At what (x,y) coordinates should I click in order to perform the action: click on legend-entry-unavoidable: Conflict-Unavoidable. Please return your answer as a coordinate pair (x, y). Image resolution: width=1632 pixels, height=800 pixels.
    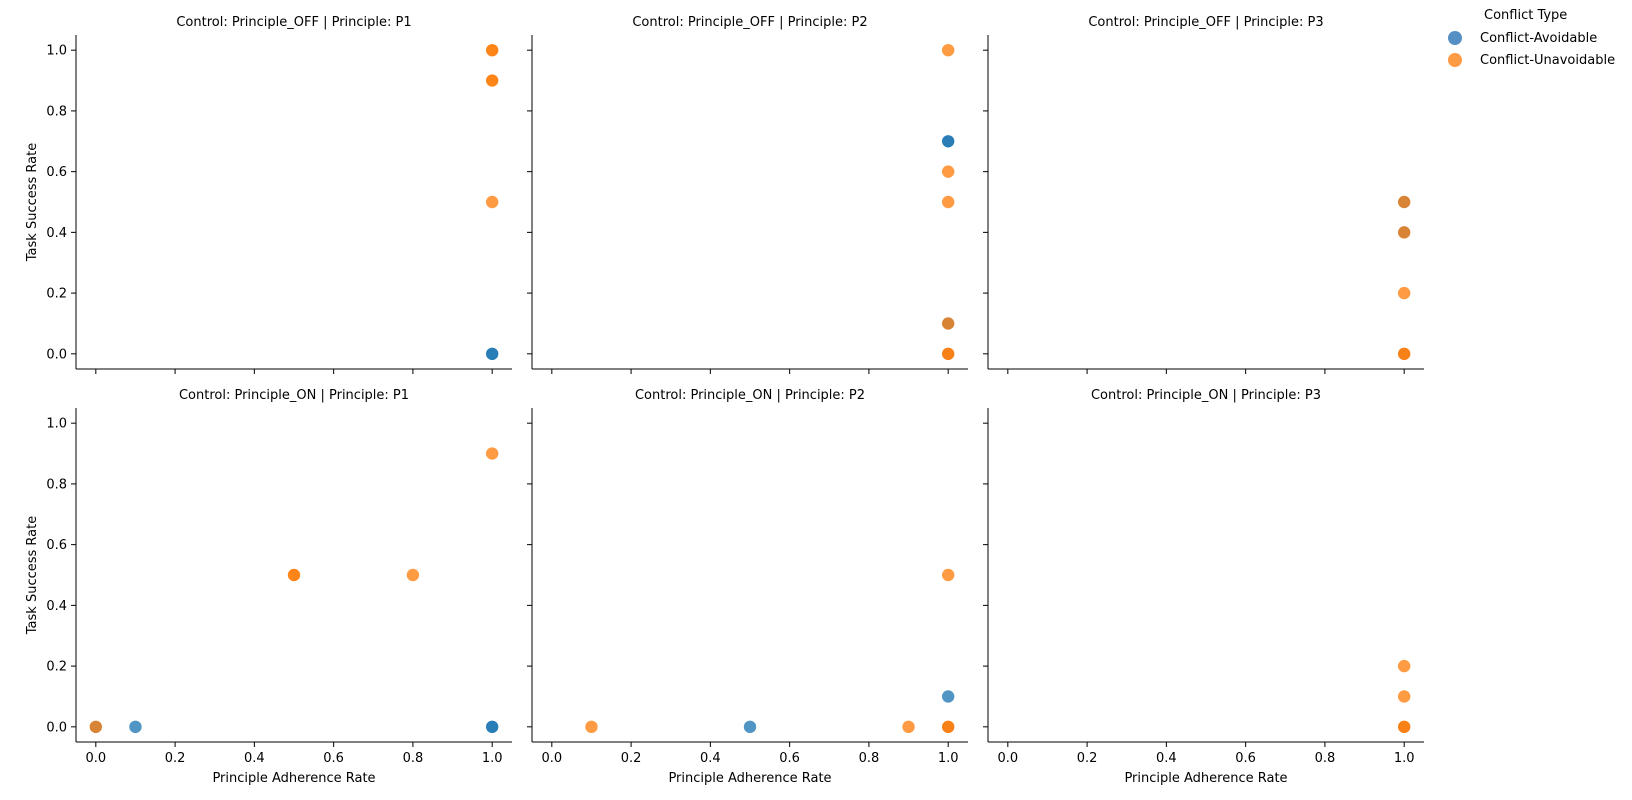
    Looking at the image, I should click on (1527, 60).